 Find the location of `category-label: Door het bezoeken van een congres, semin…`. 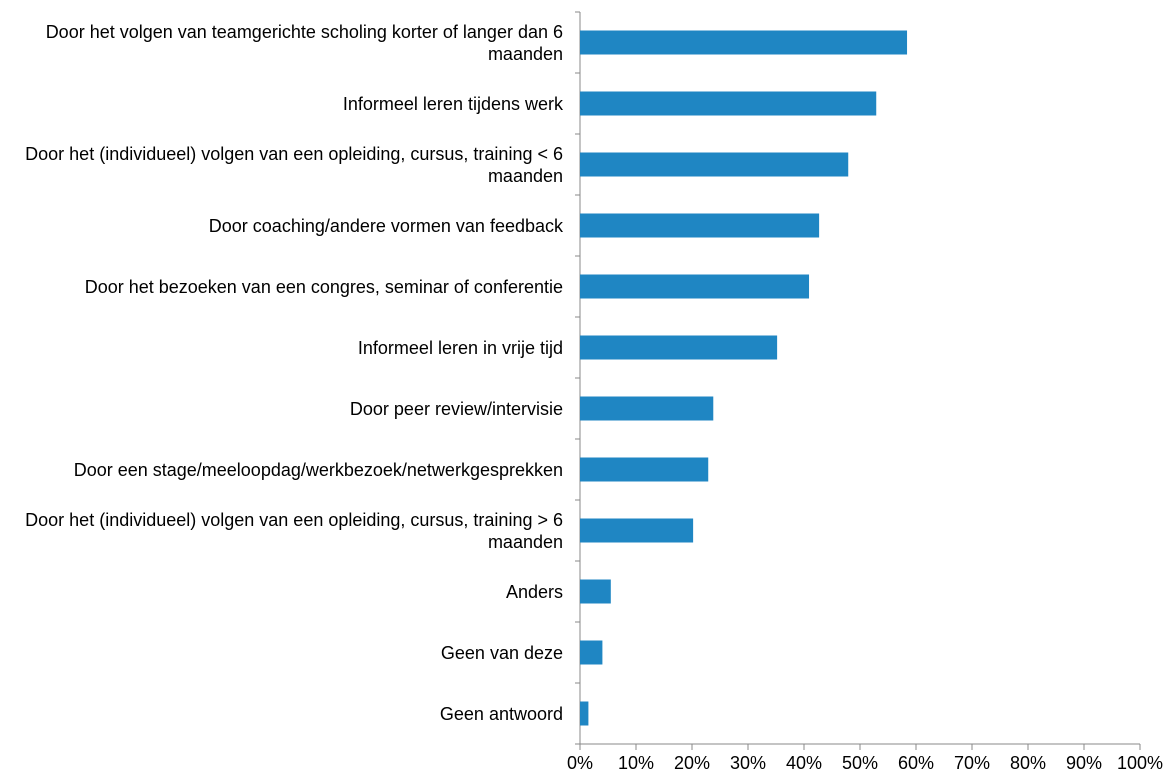

category-label: Door het bezoeken van een congres, semin… is located at coordinates (323, 286).